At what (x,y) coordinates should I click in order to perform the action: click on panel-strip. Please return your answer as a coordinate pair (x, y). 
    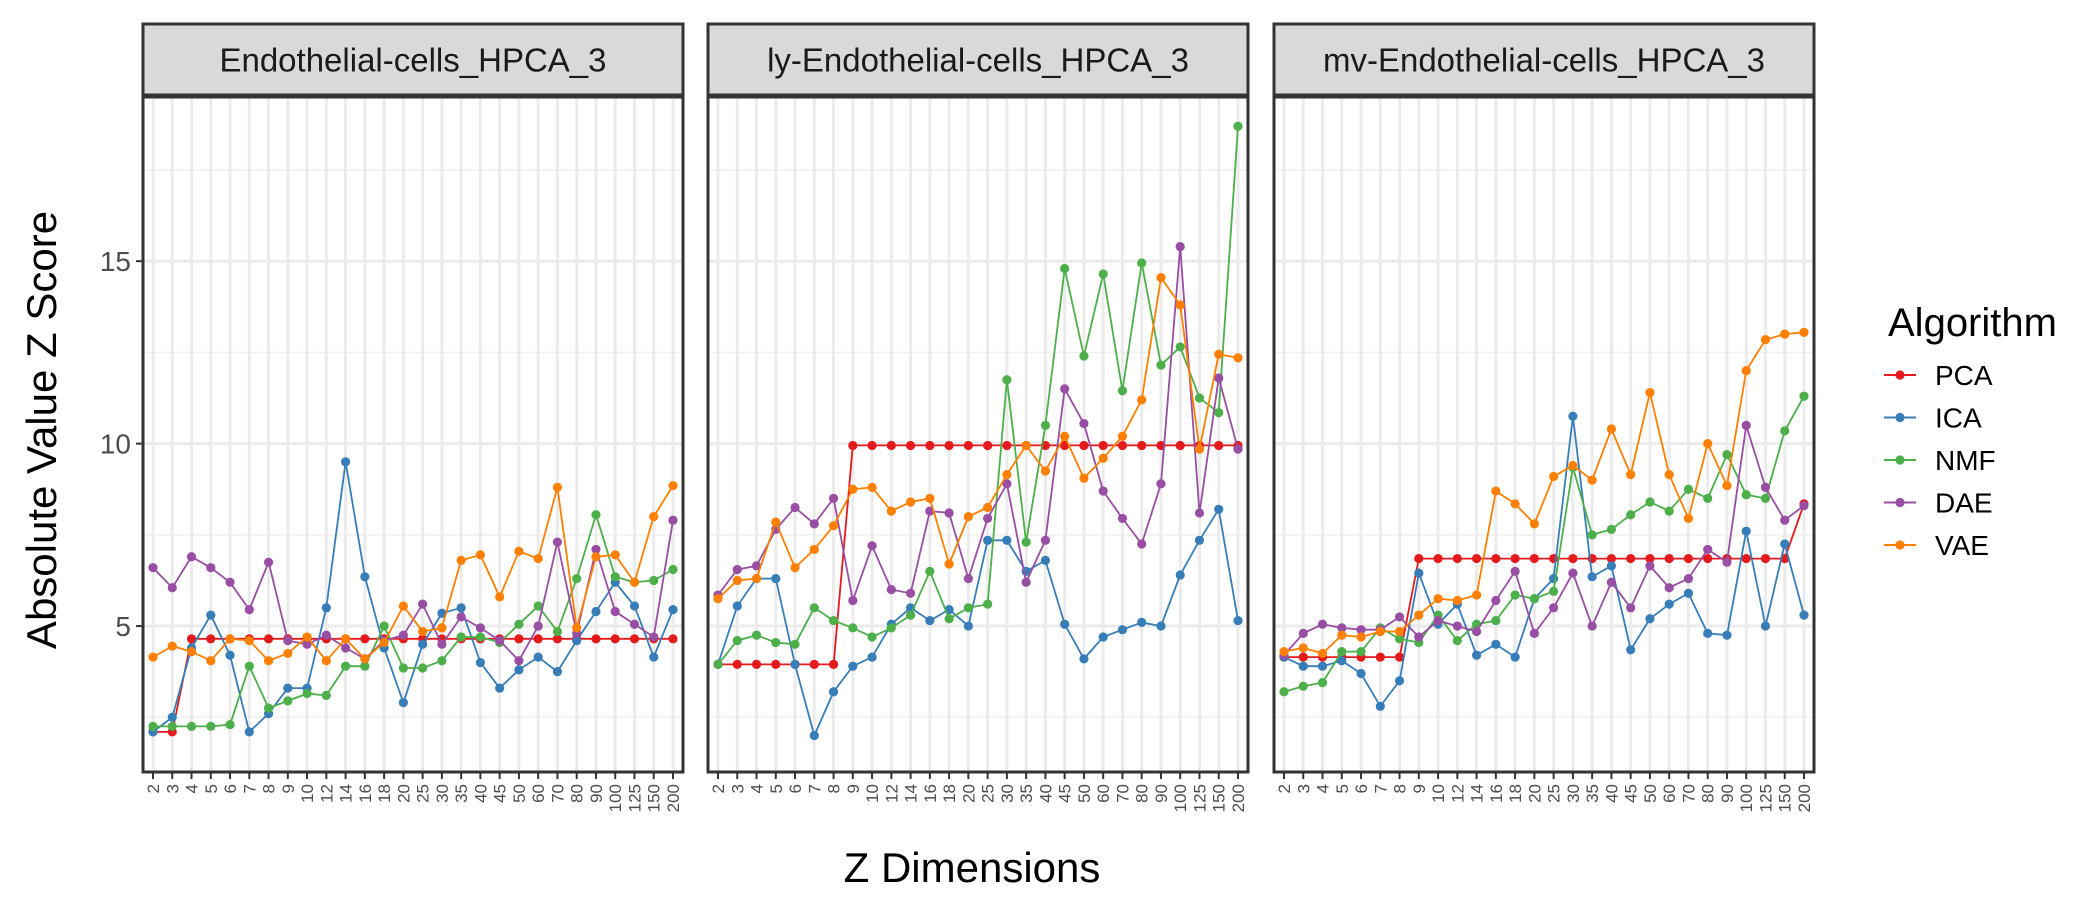
    Looking at the image, I should click on (1544, 59).